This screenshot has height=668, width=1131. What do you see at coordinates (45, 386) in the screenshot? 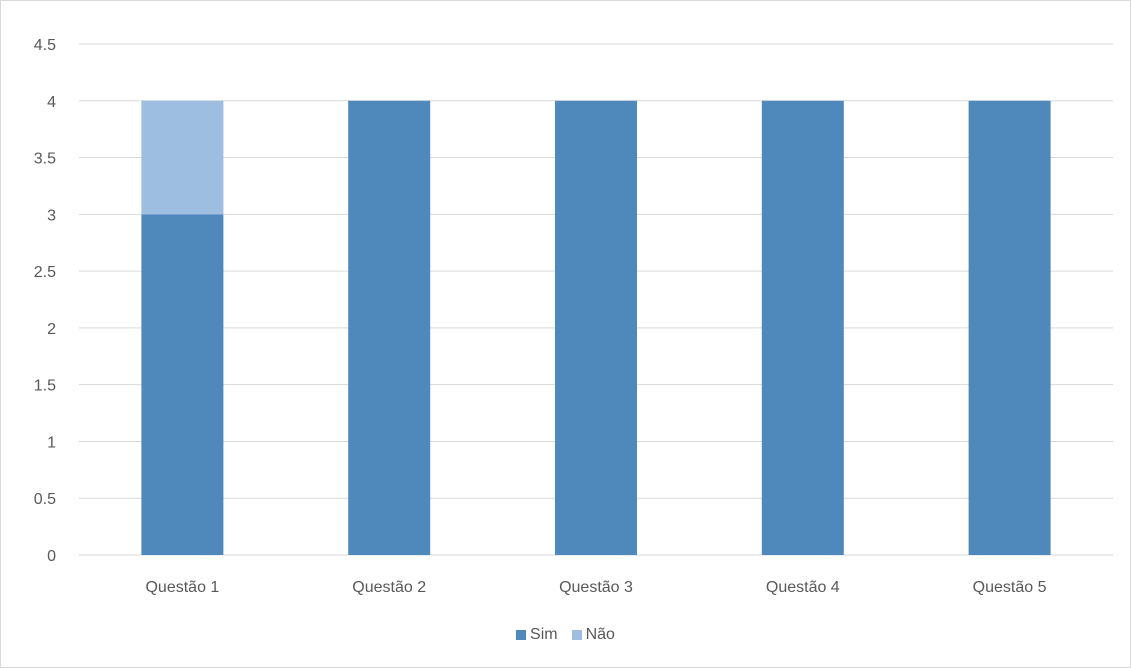
I see `y-tick-label: 1.5` at bounding box center [45, 386].